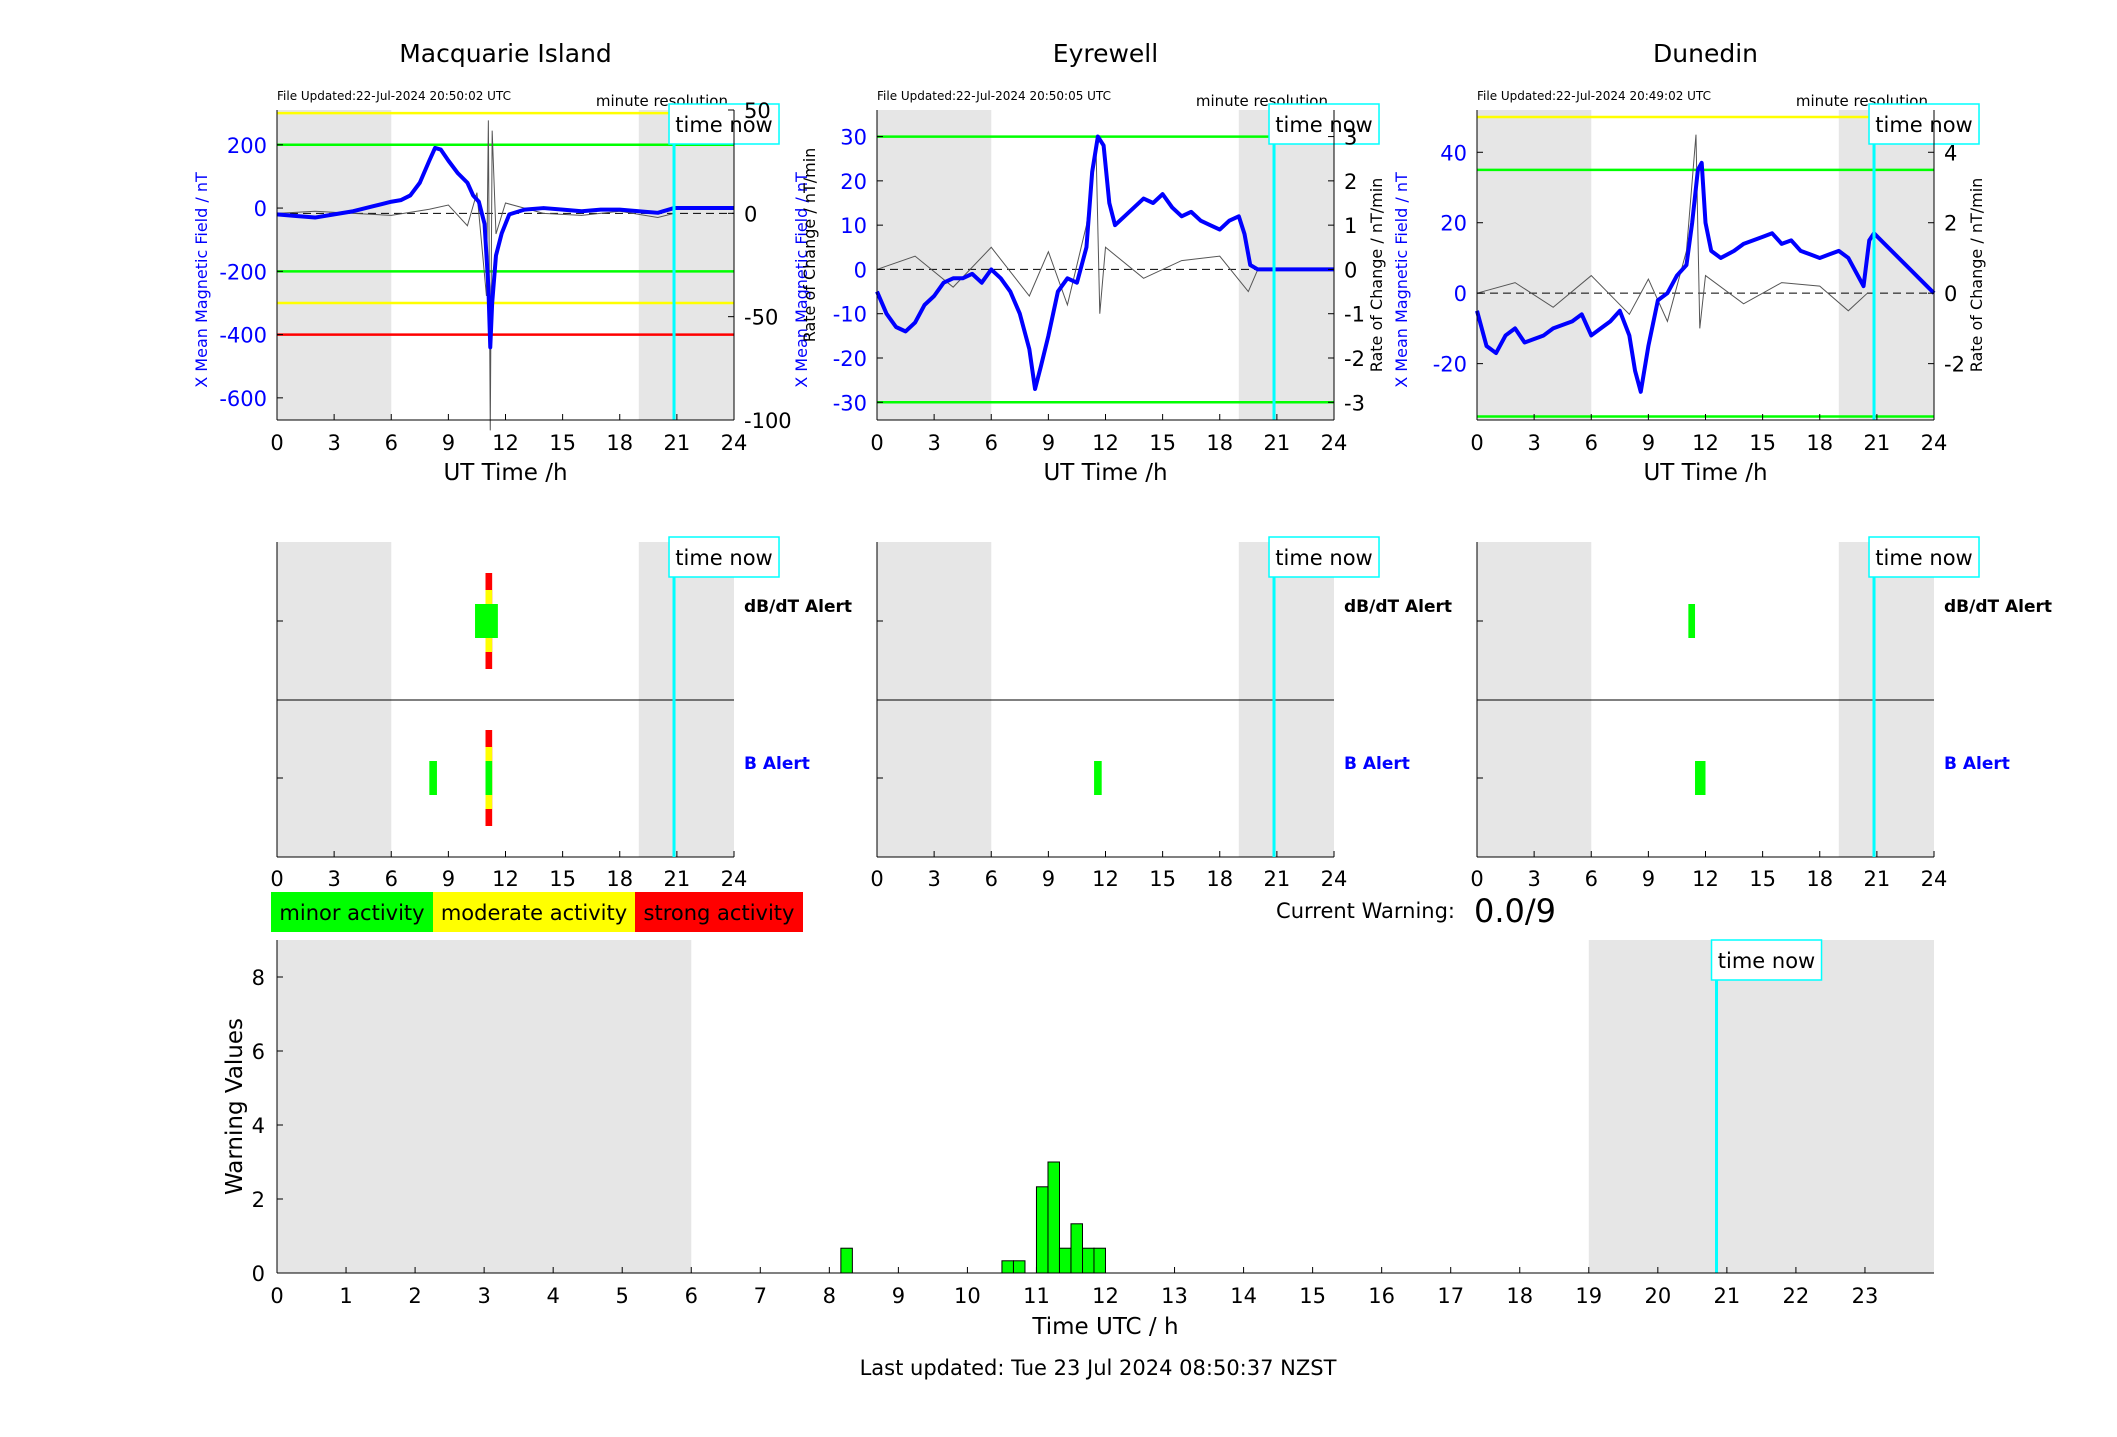 The height and width of the screenshot is (1437, 2117). Describe the element at coordinates (534, 912) in the screenshot. I see `legend-moderate-swatch` at that location.